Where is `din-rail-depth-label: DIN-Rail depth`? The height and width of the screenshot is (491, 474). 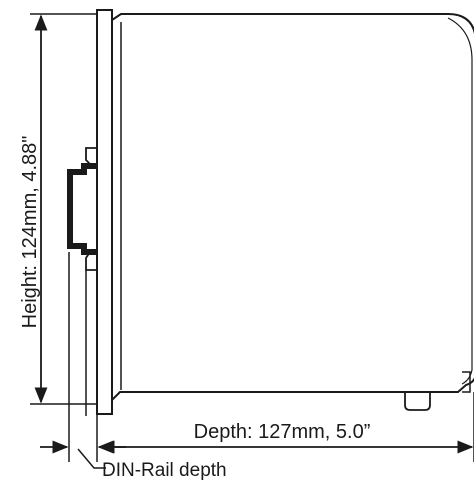
din-rail-depth-label: DIN-Rail depth is located at coordinates (164, 470).